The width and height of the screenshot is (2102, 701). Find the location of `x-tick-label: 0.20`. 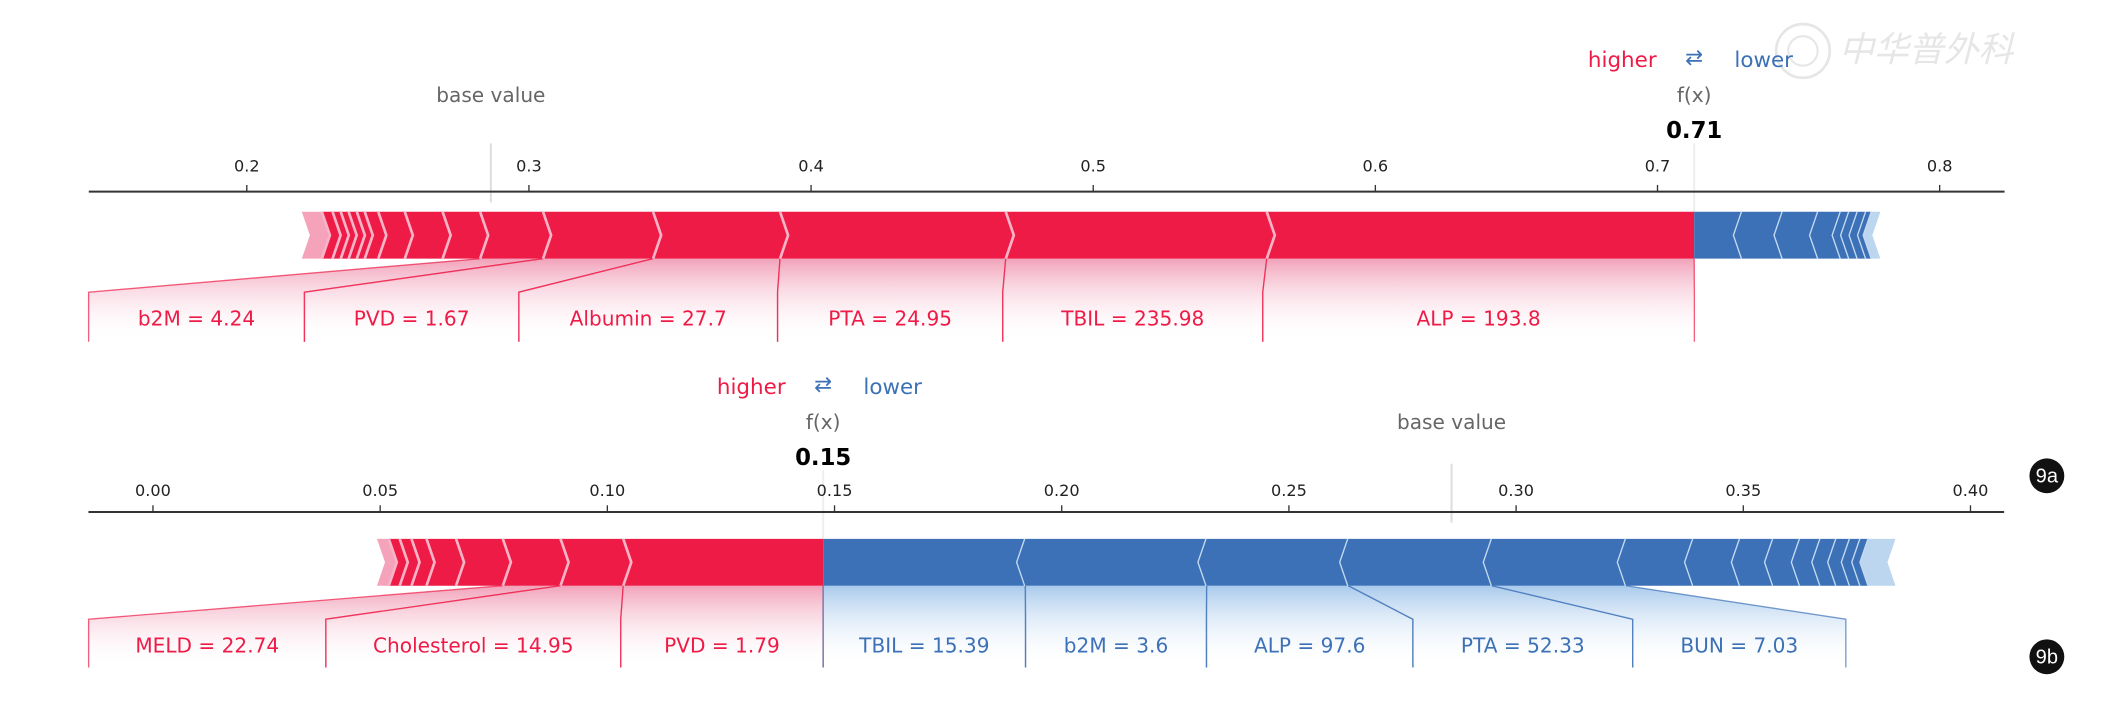

x-tick-label: 0.20 is located at coordinates (1062, 490).